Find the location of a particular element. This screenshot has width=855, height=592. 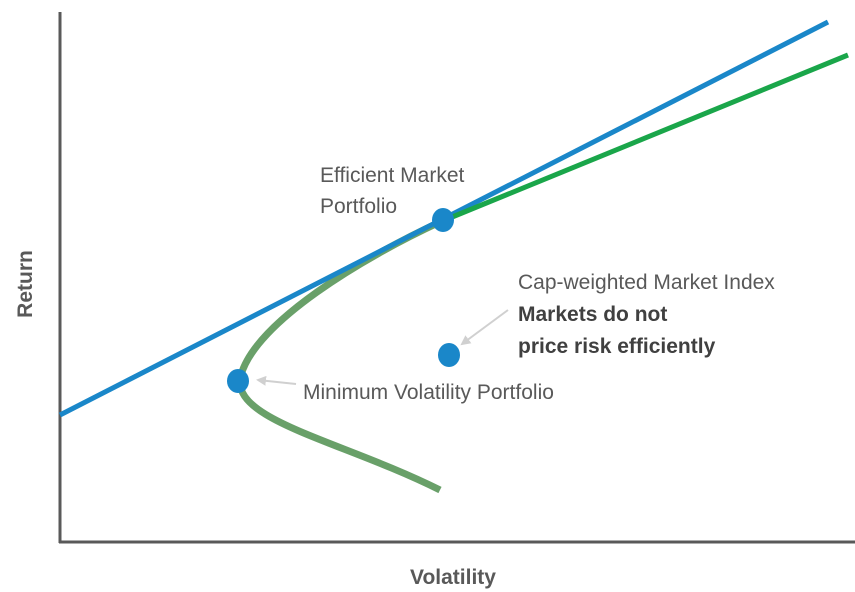

annotation: price risk efficiently is located at coordinates (617, 346).